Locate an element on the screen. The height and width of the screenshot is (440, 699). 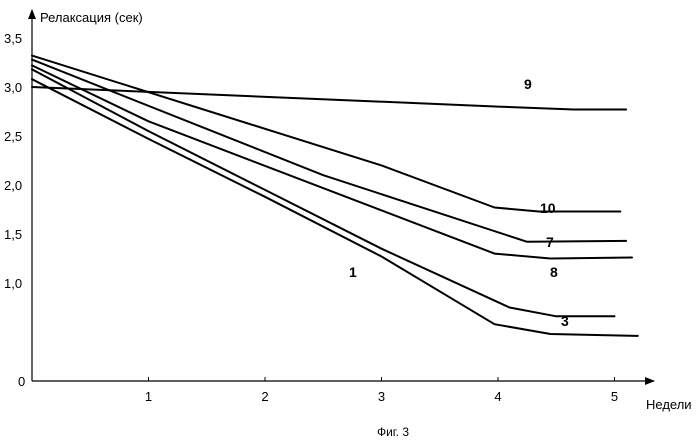
x-tick-label: 4 is located at coordinates (497, 396).